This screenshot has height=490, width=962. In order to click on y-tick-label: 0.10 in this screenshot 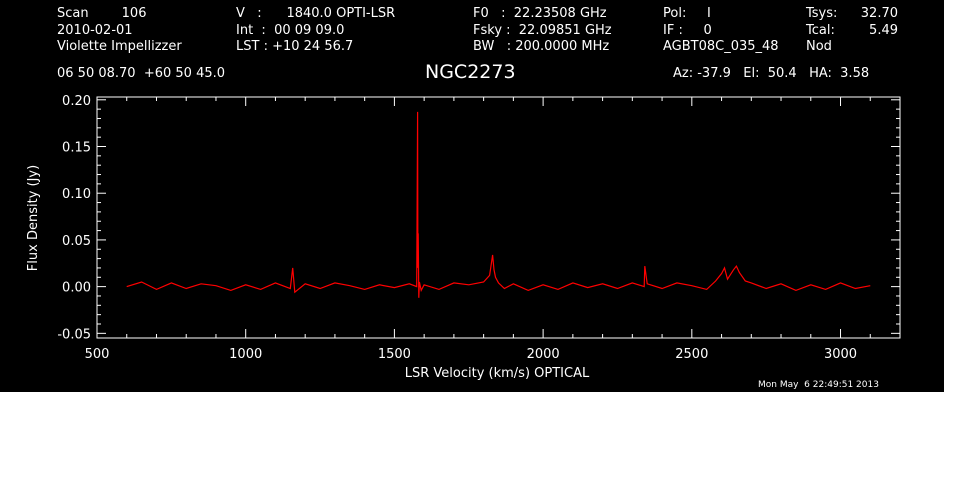, I will do `click(76, 194)`.